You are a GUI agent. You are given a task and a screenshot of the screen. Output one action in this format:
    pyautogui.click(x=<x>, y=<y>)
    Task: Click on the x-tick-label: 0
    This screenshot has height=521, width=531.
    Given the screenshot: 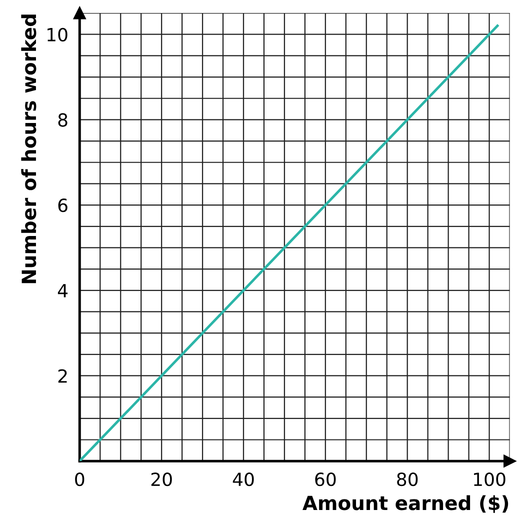 What is the action you would take?
    pyautogui.click(x=79, y=479)
    